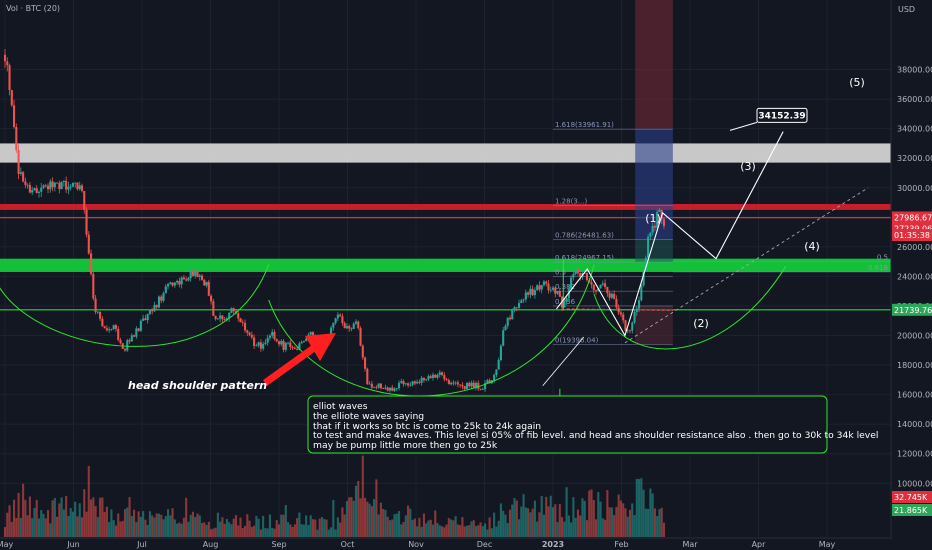 Image resolution: width=932 pixels, height=550 pixels. Describe the element at coordinates (567, 424) in the screenshot. I see `note-box` at that location.